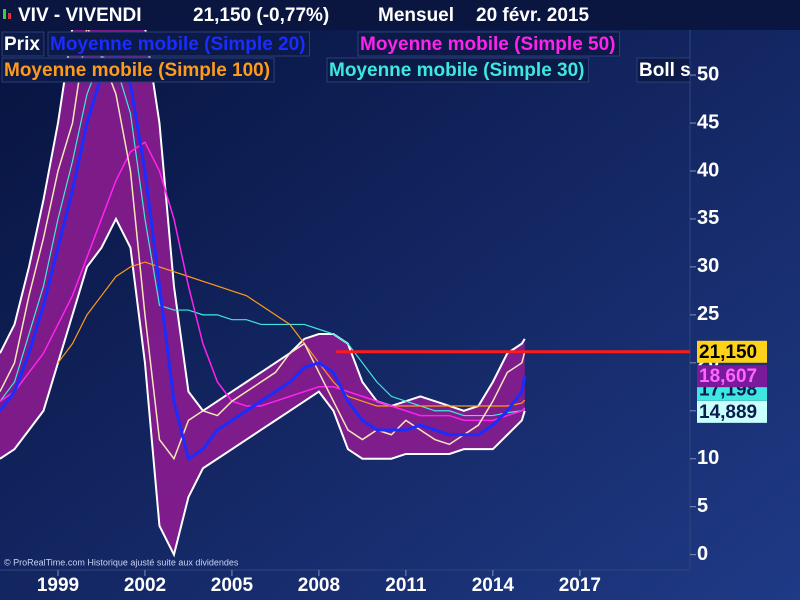 The height and width of the screenshot is (600, 800). I want to click on x-tick-label: 2011, so click(406, 585).